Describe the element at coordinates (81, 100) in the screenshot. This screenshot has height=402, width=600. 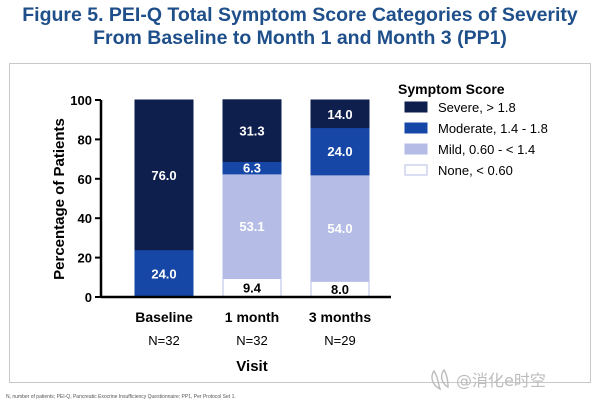
I see `y-tick-label: 100` at that location.